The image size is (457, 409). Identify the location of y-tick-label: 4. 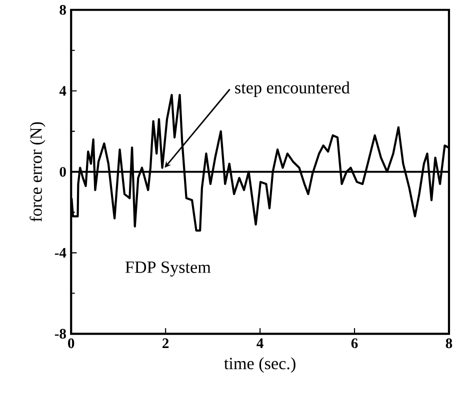
(62, 91).